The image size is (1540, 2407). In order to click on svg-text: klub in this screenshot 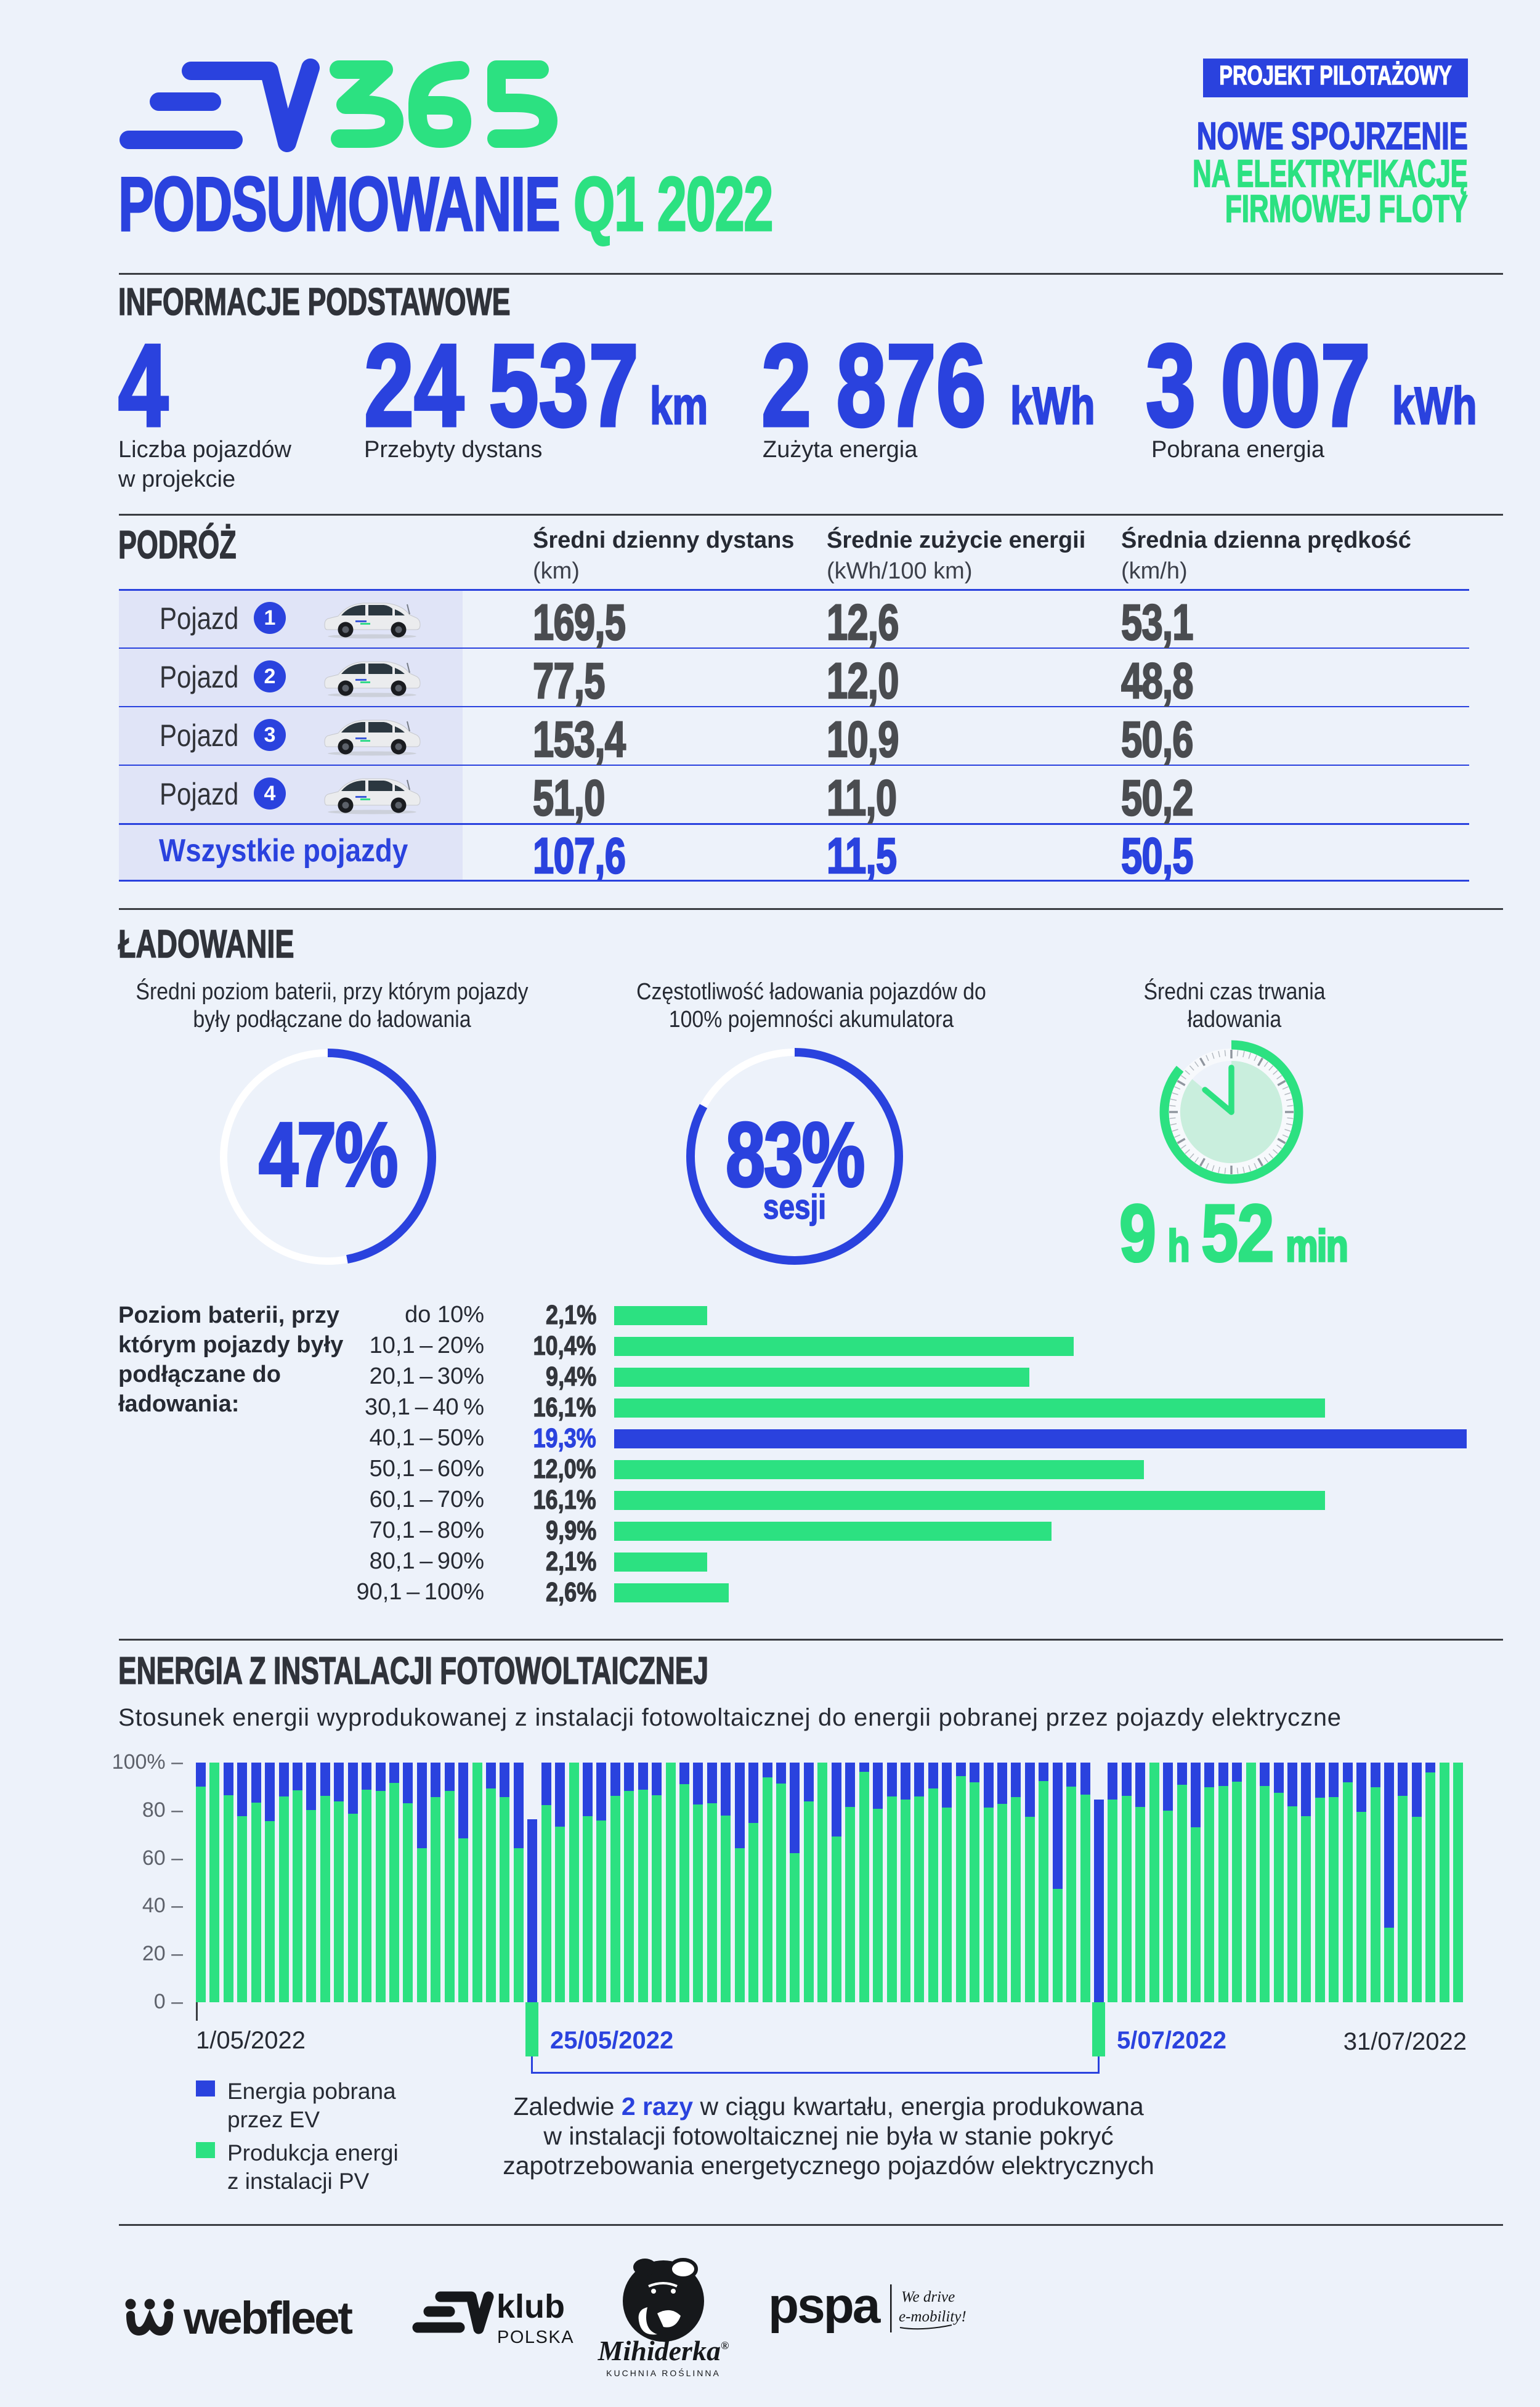, I will do `click(530, 2306)`.